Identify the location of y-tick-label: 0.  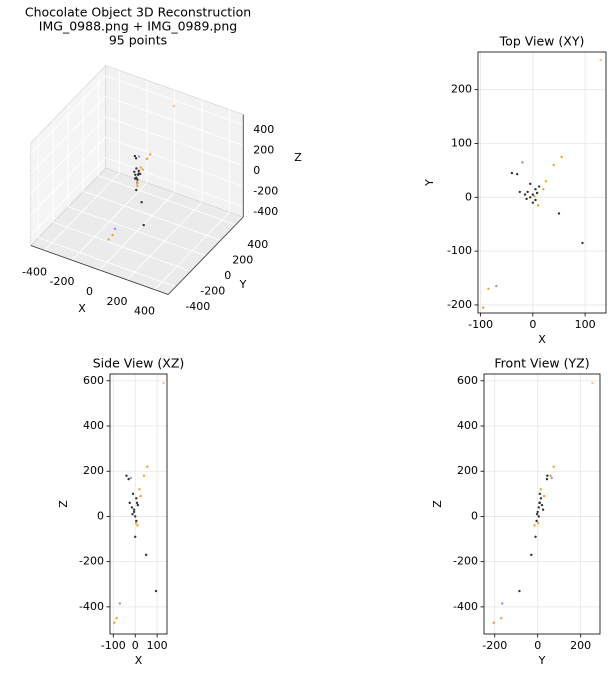
(100, 515).